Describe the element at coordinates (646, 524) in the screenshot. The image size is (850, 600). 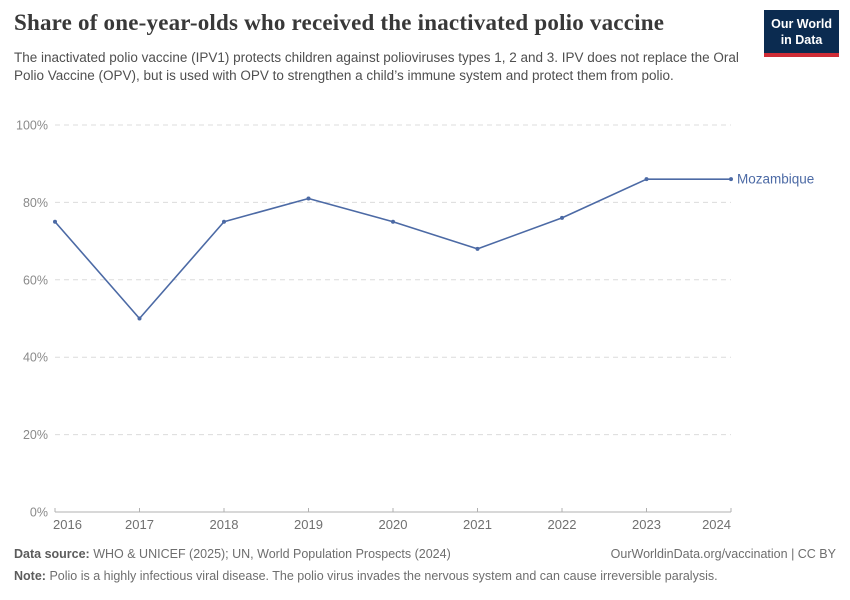
I see `x-axis-label: 2023` at that location.